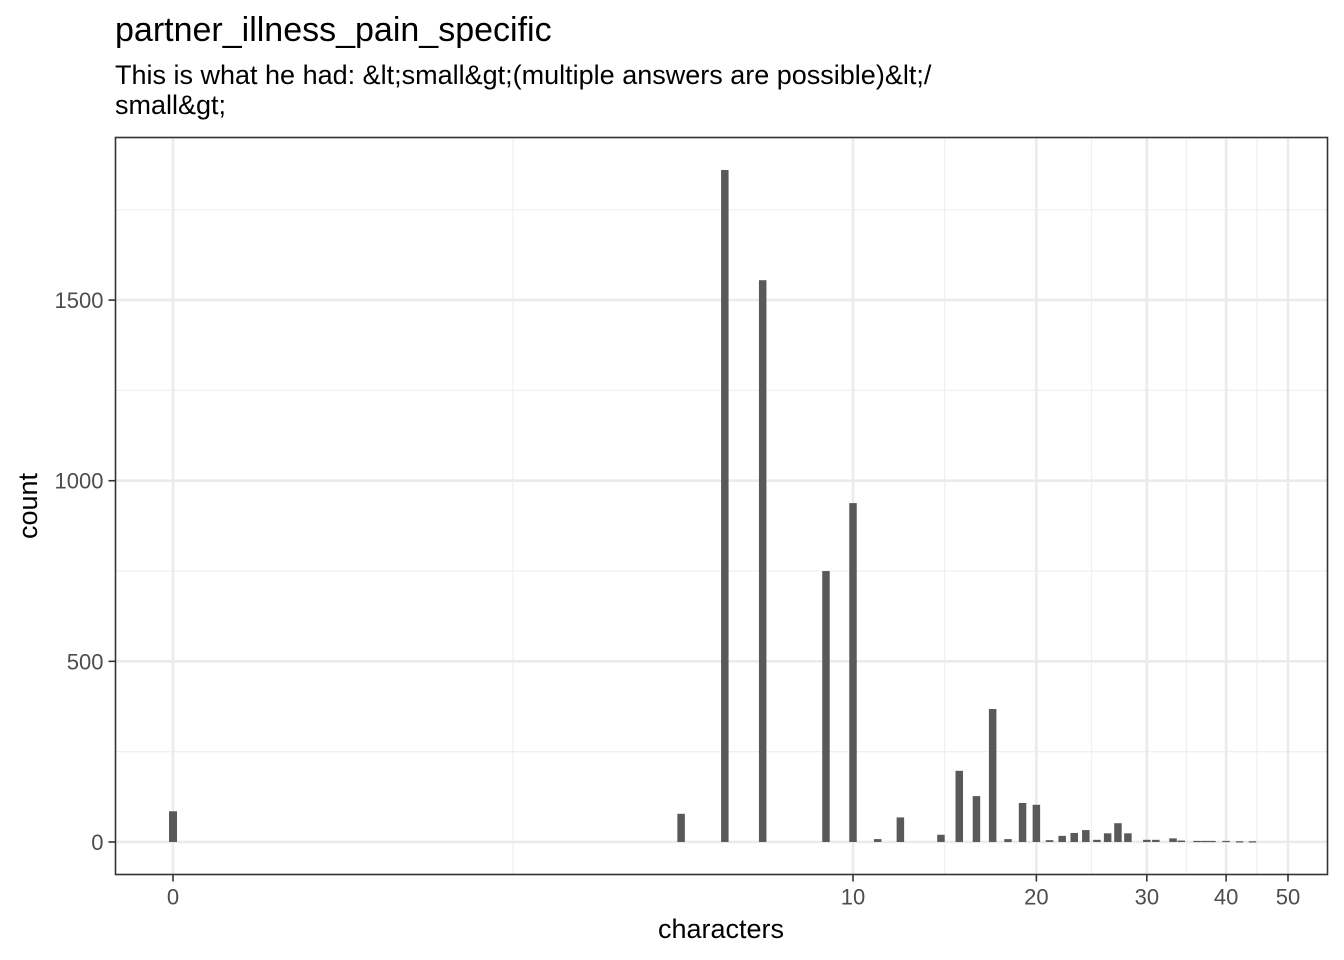  Describe the element at coordinates (85, 571) in the screenshot. I see `y-axis: 0 500 1000 1500` at that location.